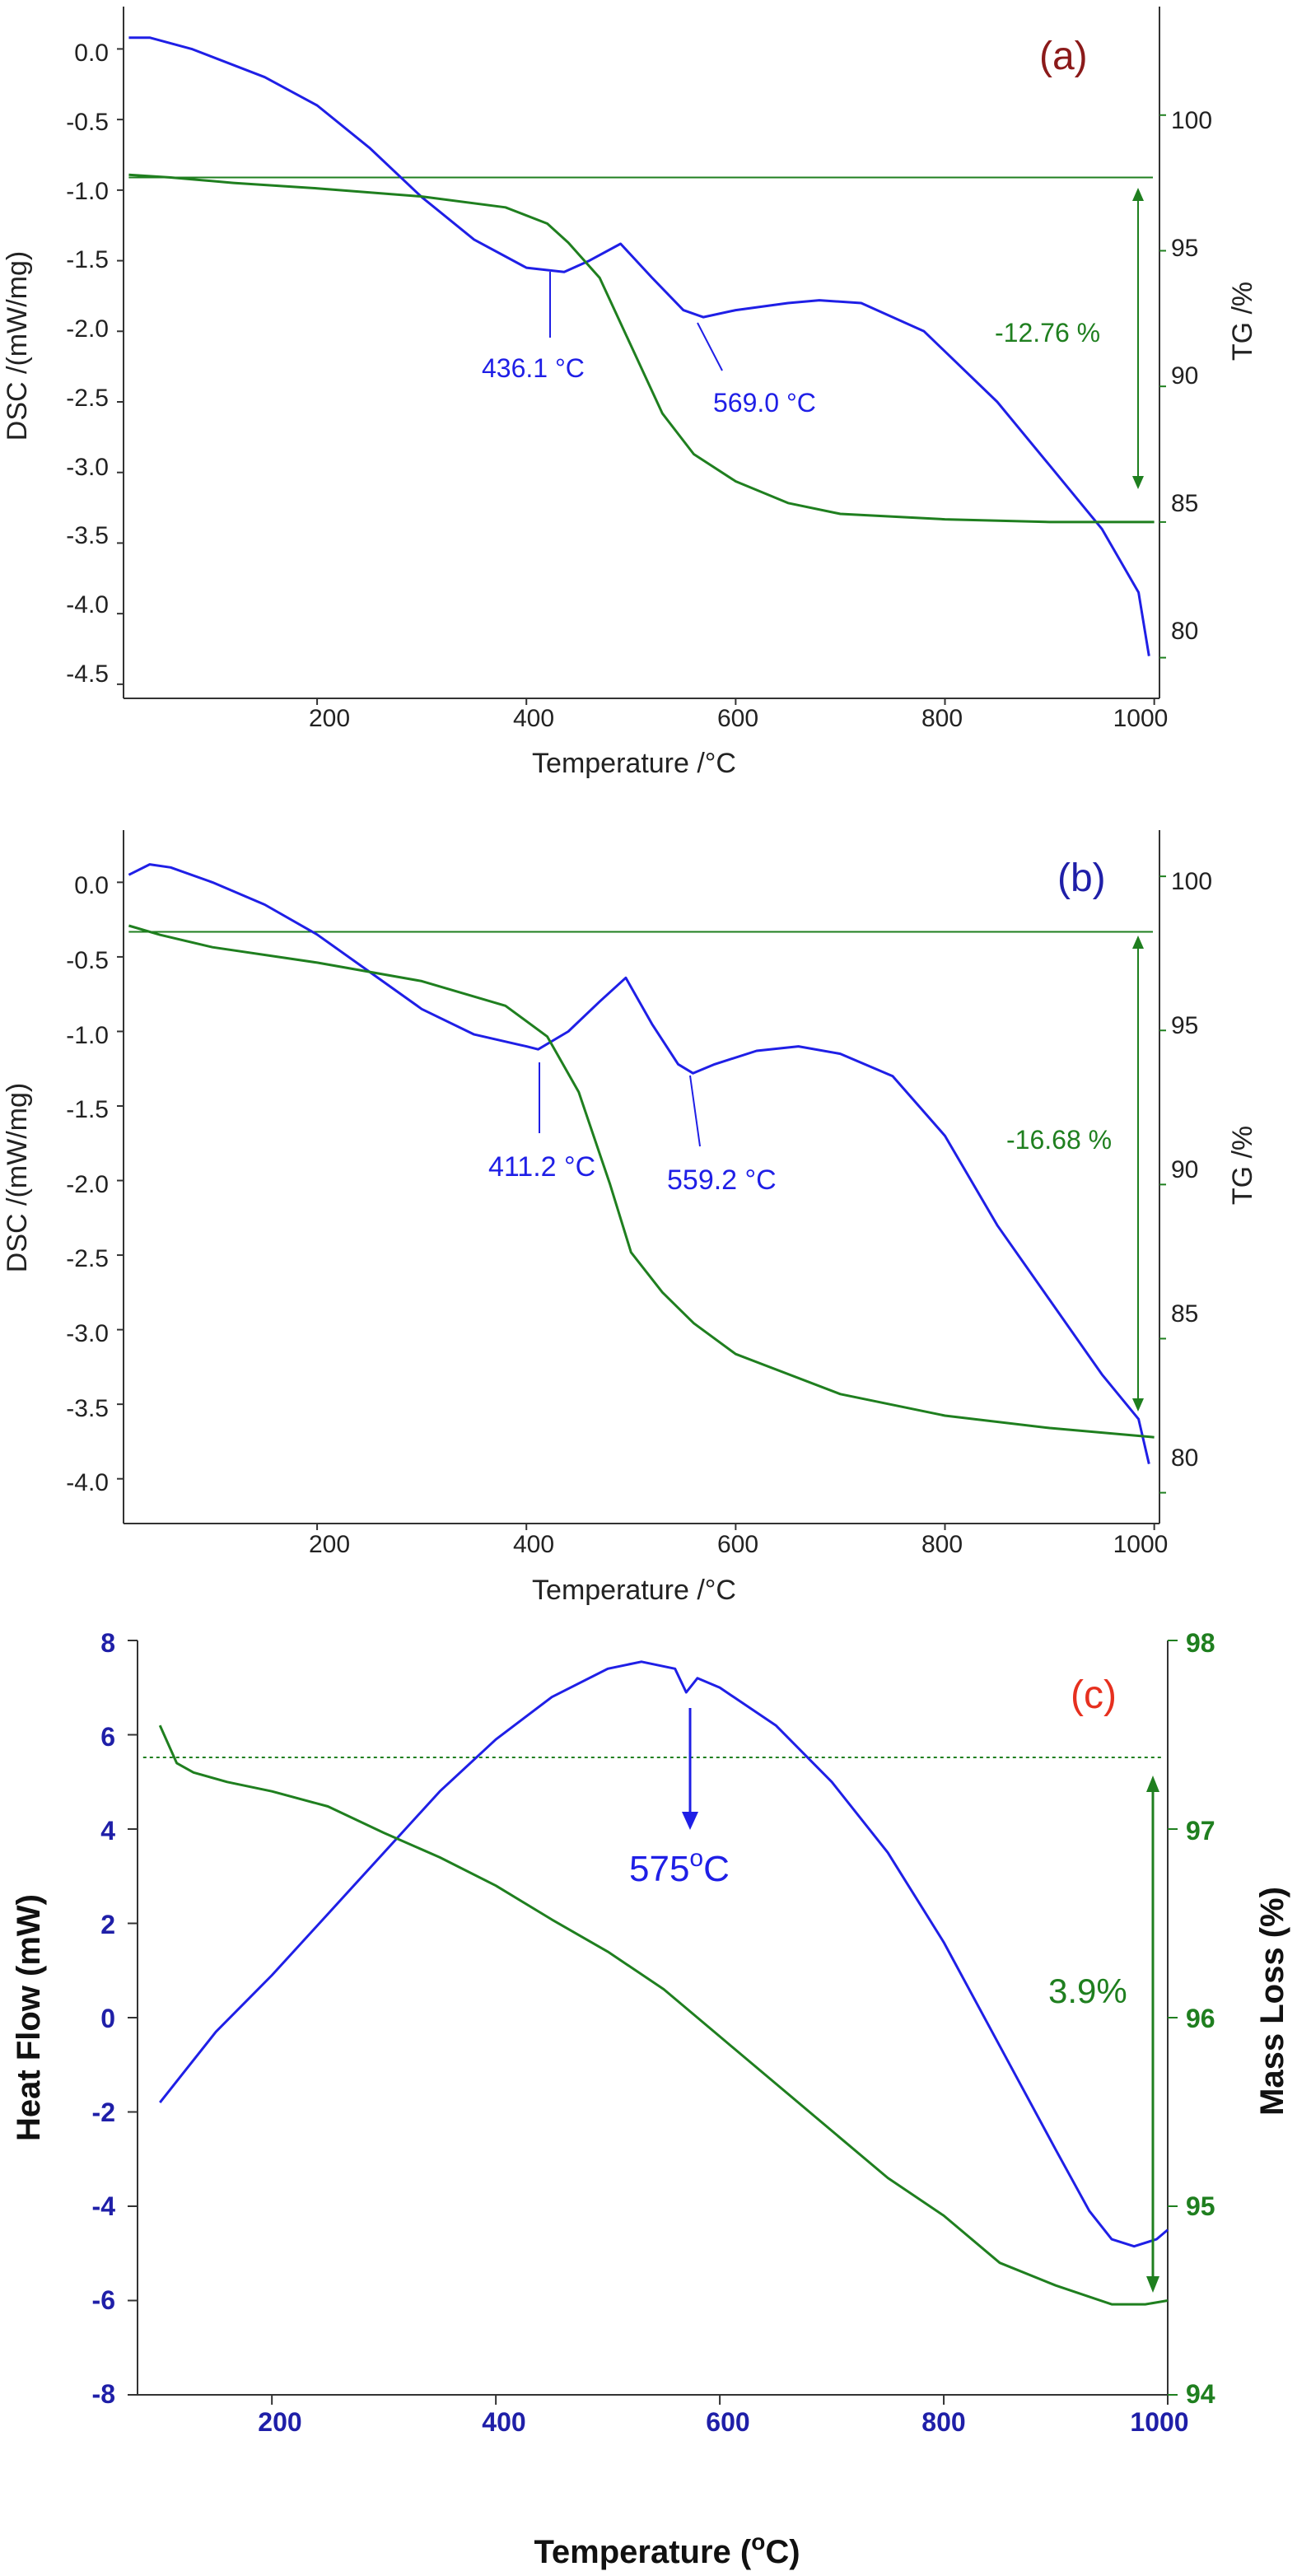  Describe the element at coordinates (1063, 56) in the screenshot. I see `panel-label: (a)` at that location.